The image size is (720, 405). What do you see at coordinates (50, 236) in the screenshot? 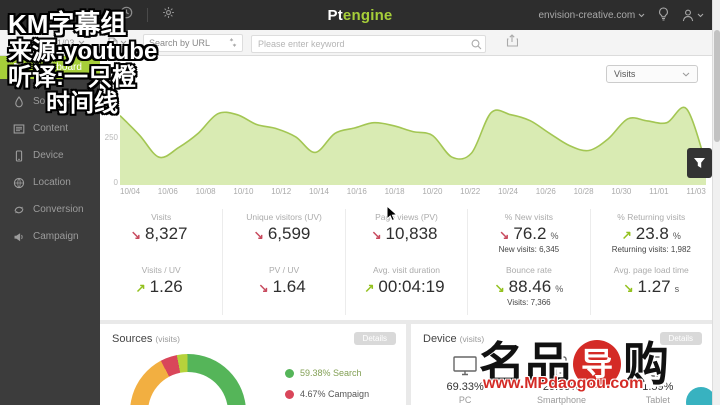
I see `sidebar-item-campaign: Campaign` at bounding box center [50, 236].